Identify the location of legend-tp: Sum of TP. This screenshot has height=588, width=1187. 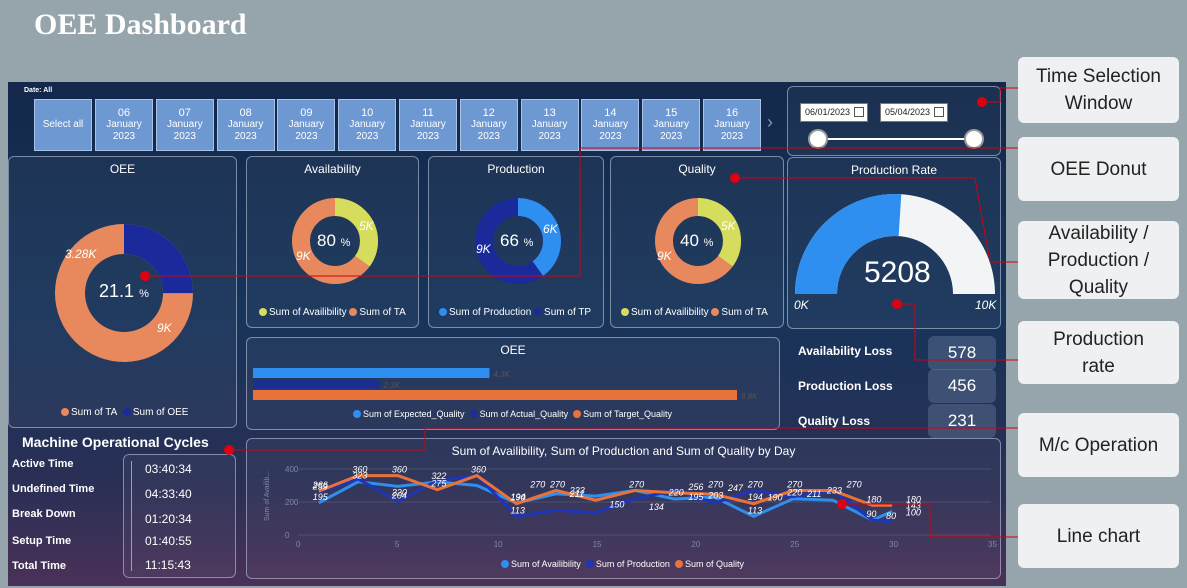
(568, 312).